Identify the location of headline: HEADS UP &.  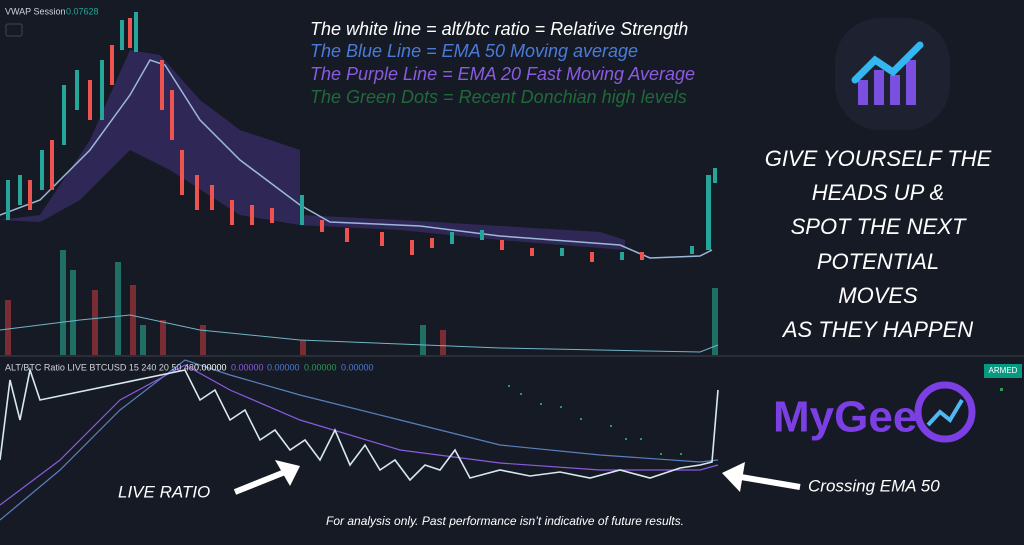
(878, 192).